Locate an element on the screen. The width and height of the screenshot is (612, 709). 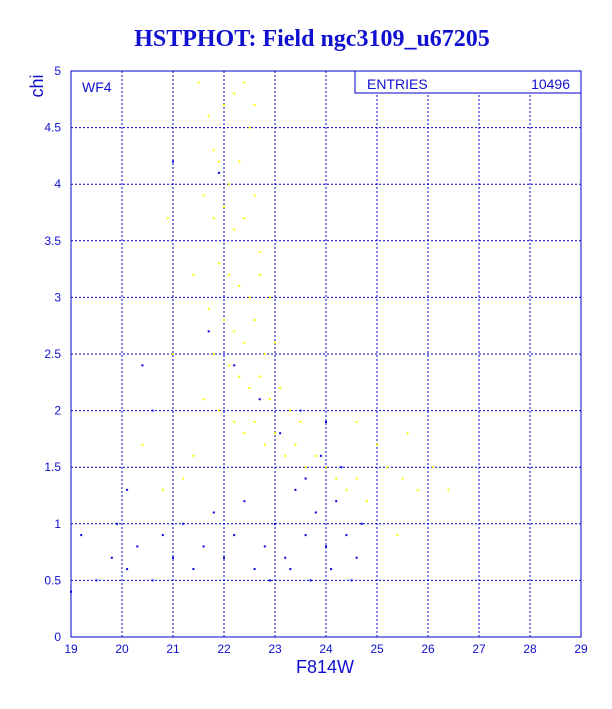
y-tick-label-10: 5 is located at coordinates (57, 71).